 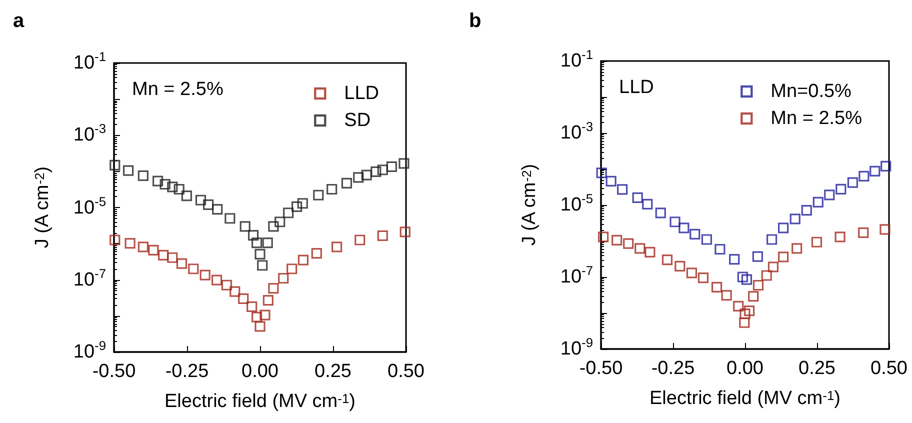 What do you see at coordinates (357, 120) in the screenshot?
I see `legend-label: SD` at bounding box center [357, 120].